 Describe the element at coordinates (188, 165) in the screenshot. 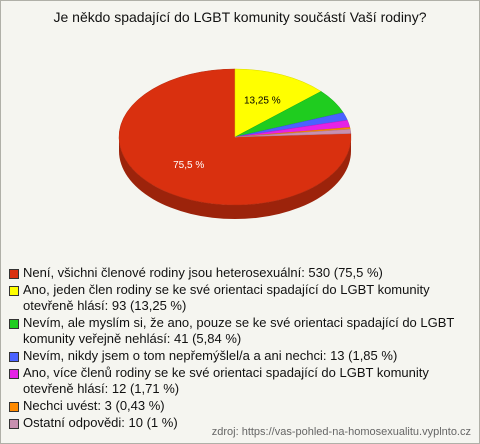

I see `slice-label: 75,5 %` at that location.